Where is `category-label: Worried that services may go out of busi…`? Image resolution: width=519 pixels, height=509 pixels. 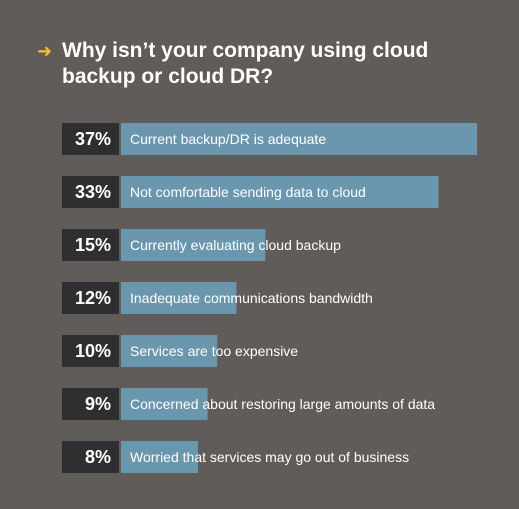
category-label: Worried that services may go out of busi… is located at coordinates (269, 457).